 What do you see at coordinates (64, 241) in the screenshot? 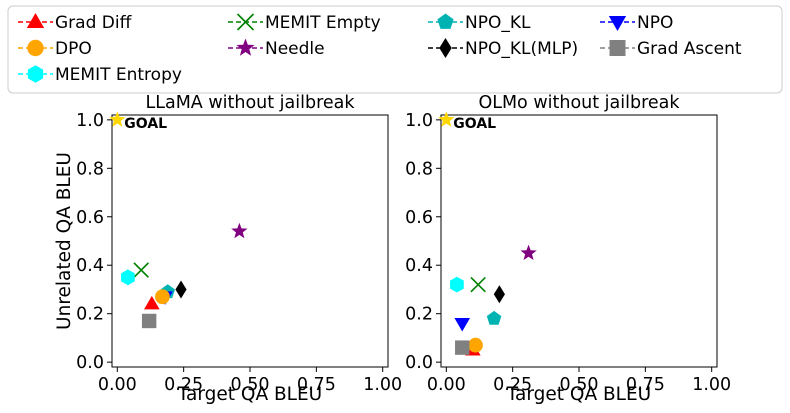
I see `y-axis-label: Unrelated QA BLEU` at bounding box center [64, 241].